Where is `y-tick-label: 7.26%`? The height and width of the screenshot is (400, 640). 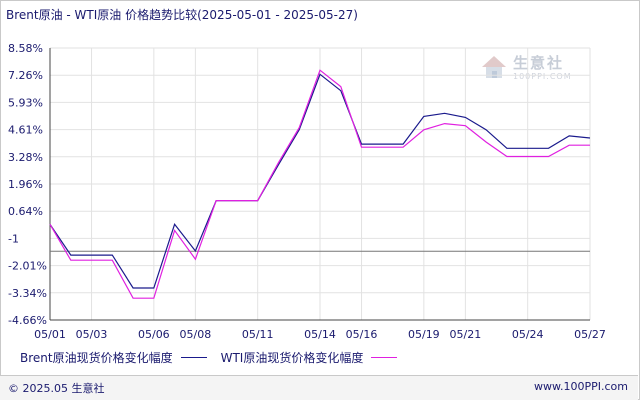
y-tick-label: 7.26% is located at coordinates (25, 75).